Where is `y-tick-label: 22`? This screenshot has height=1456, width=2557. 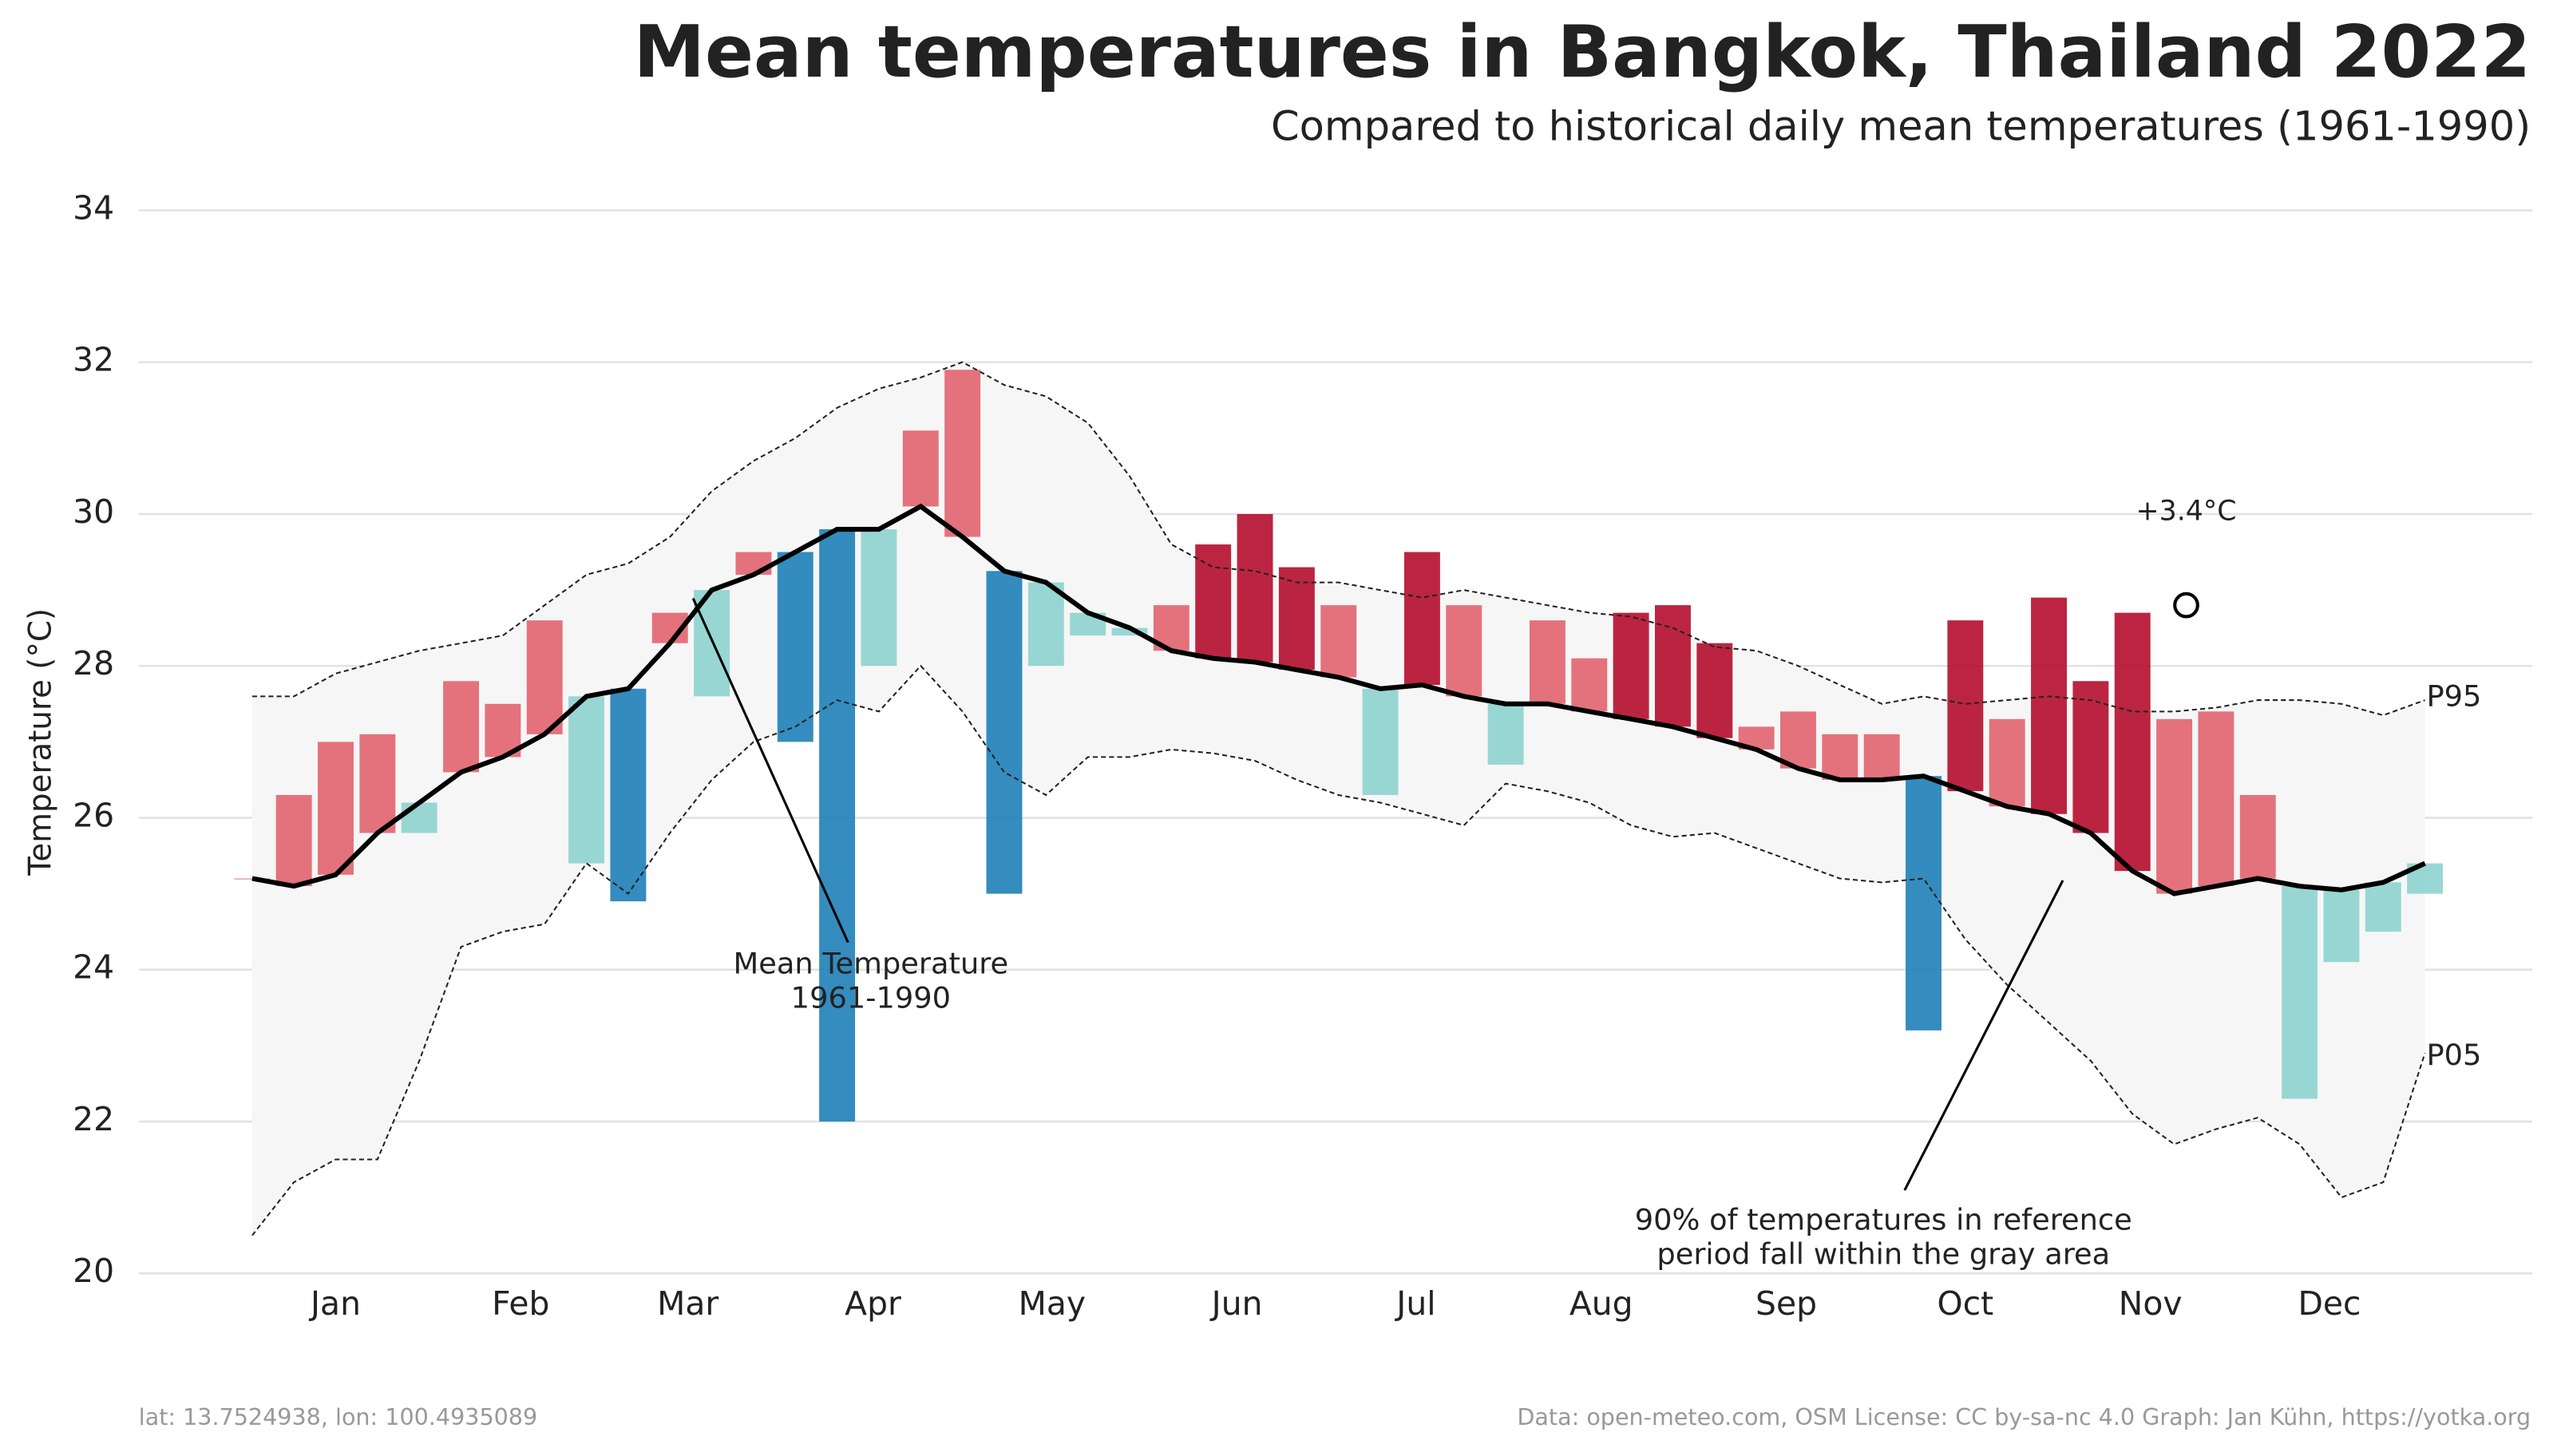
y-tick-label: 22 is located at coordinates (93, 1119).